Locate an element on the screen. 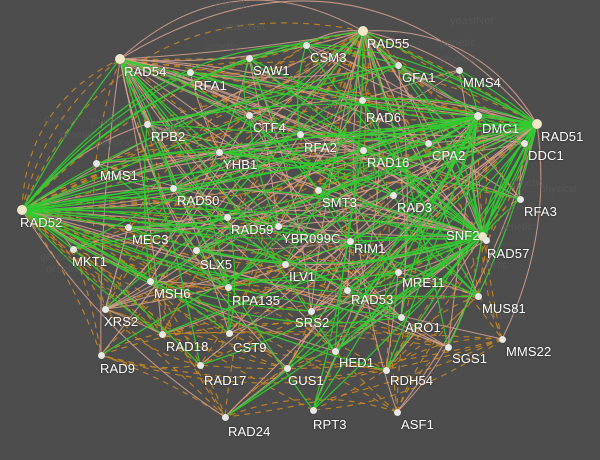  node-msh6 is located at coordinates (150, 281).